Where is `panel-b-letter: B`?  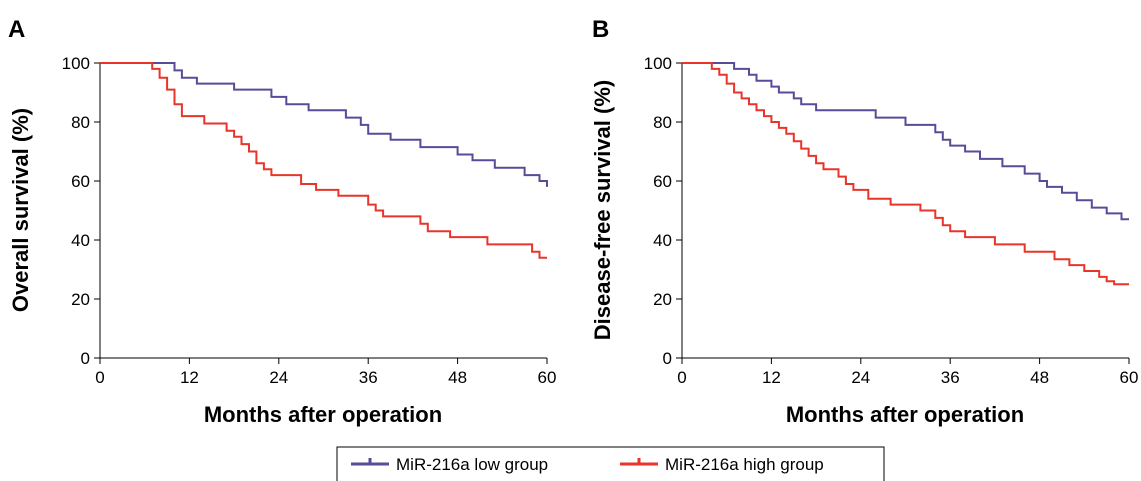
panel-b-letter: B is located at coordinates (600, 29).